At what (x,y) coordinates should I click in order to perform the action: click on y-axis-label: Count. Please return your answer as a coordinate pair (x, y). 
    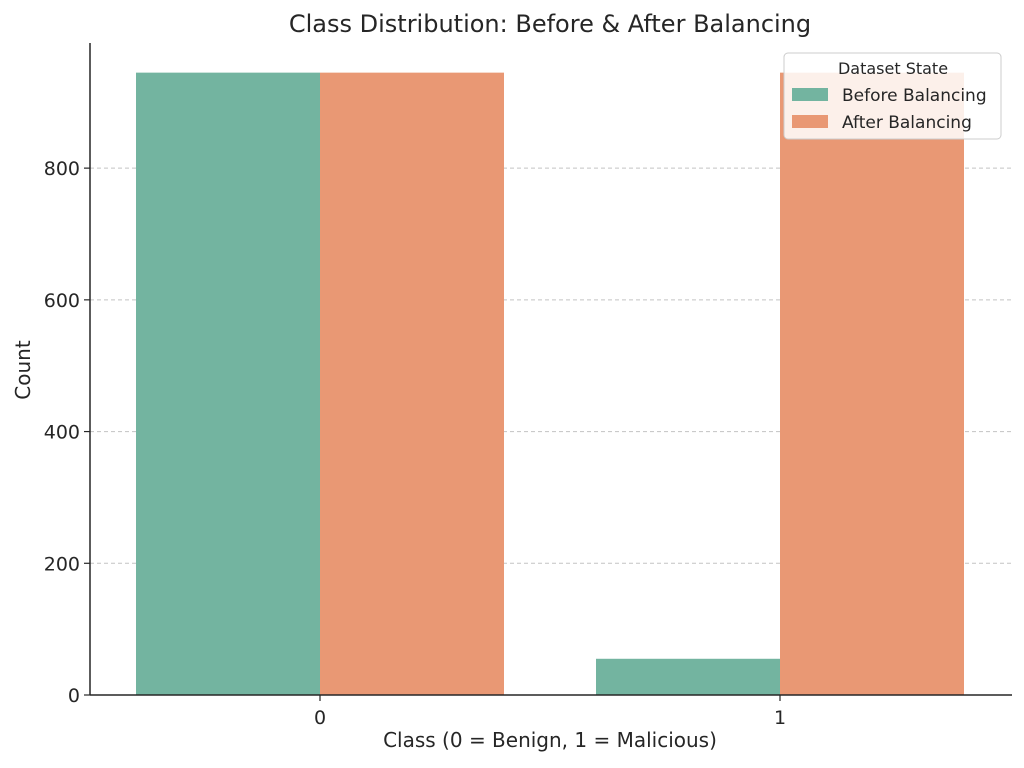
    Looking at the image, I should click on (23, 370).